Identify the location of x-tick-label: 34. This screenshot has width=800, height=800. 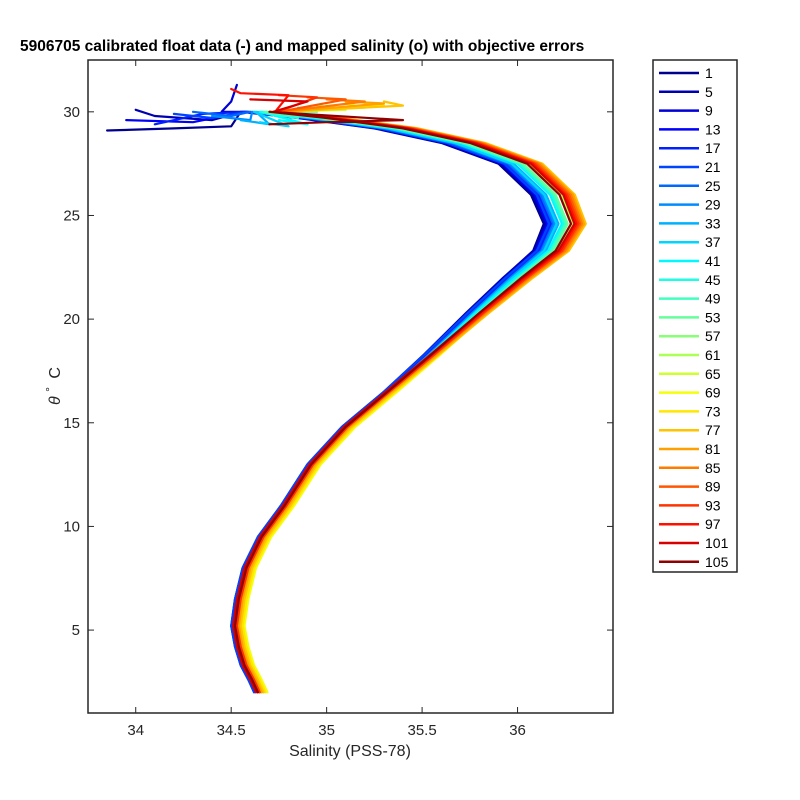
(135, 730).